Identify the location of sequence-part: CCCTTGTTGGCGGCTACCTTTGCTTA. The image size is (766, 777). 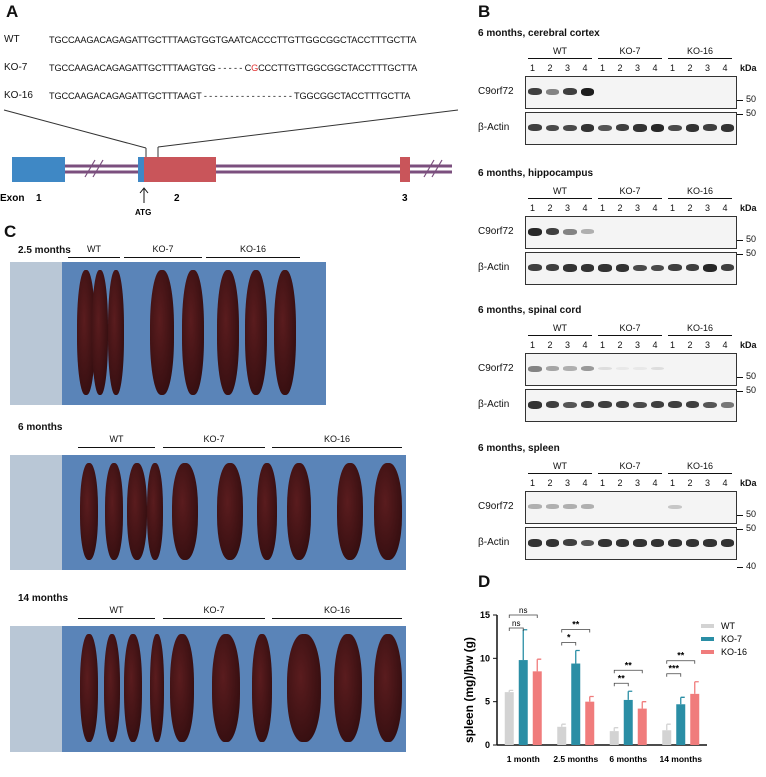
(338, 68).